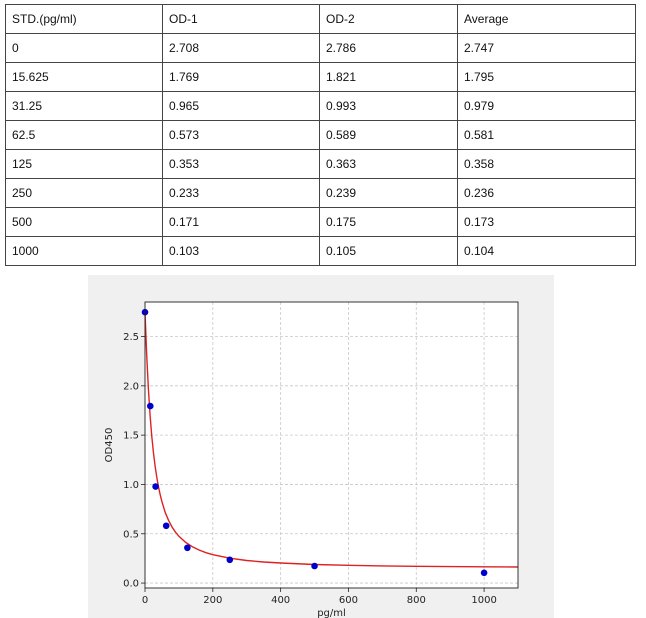  Describe the element at coordinates (388, 48) in the screenshot. I see `table-cell: 2.786` at that location.